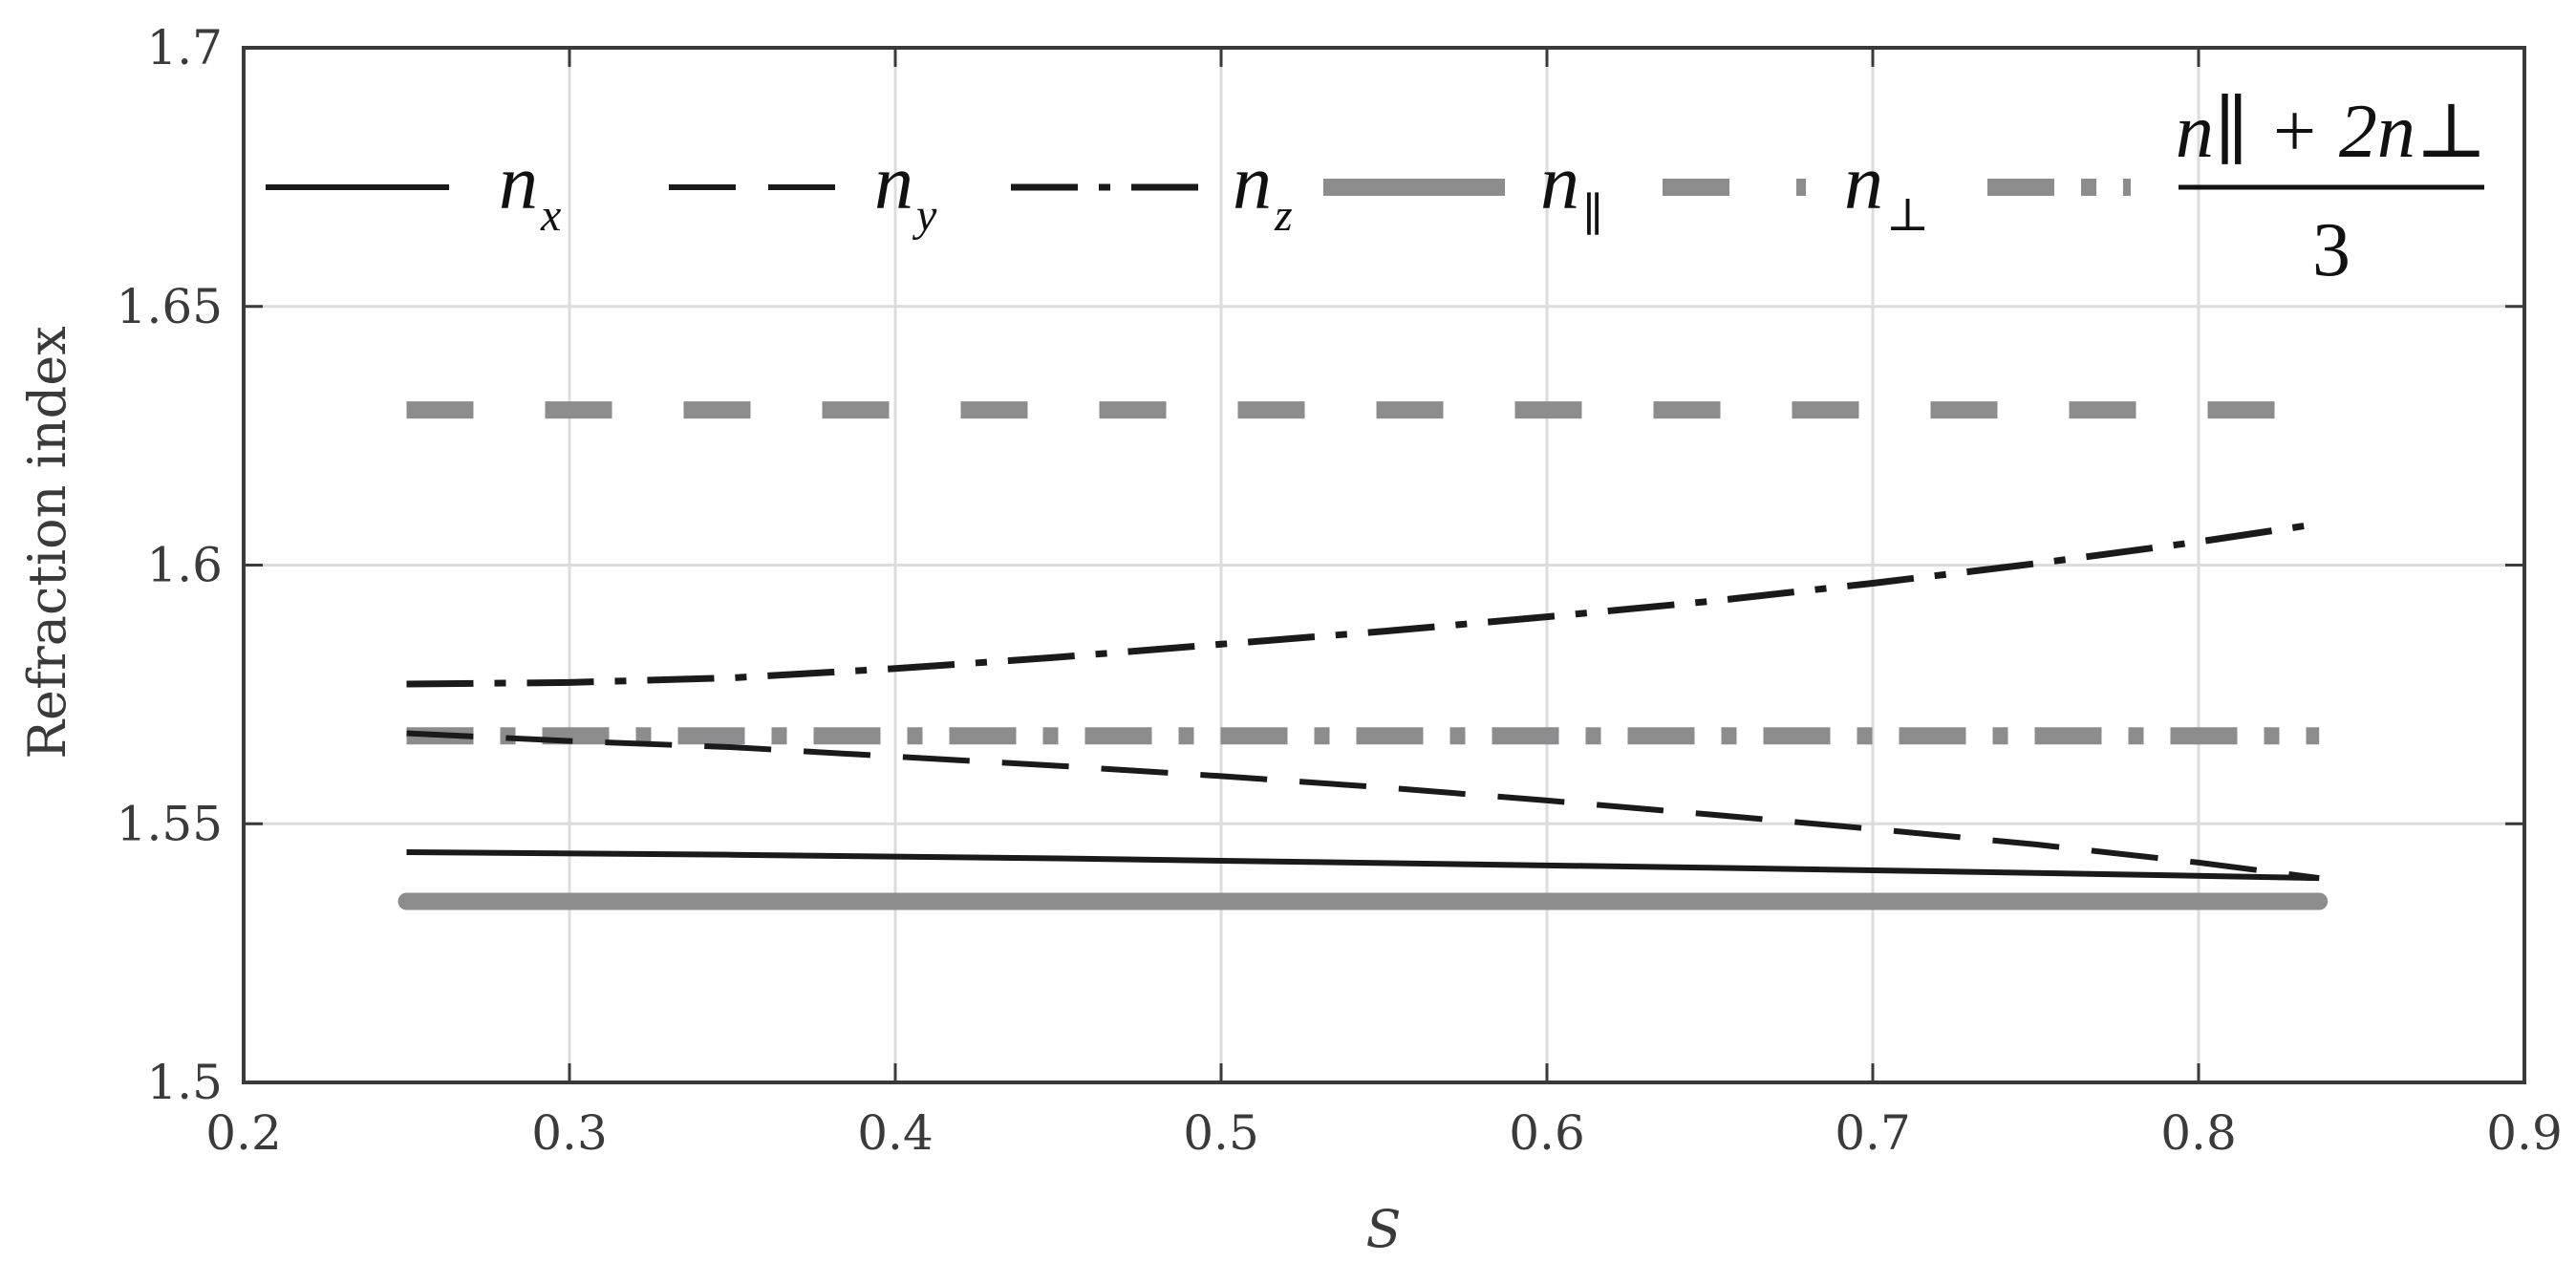 This screenshot has height=1284, width=2576. I want to click on x-tick-label: 0.9, so click(2524, 1133).